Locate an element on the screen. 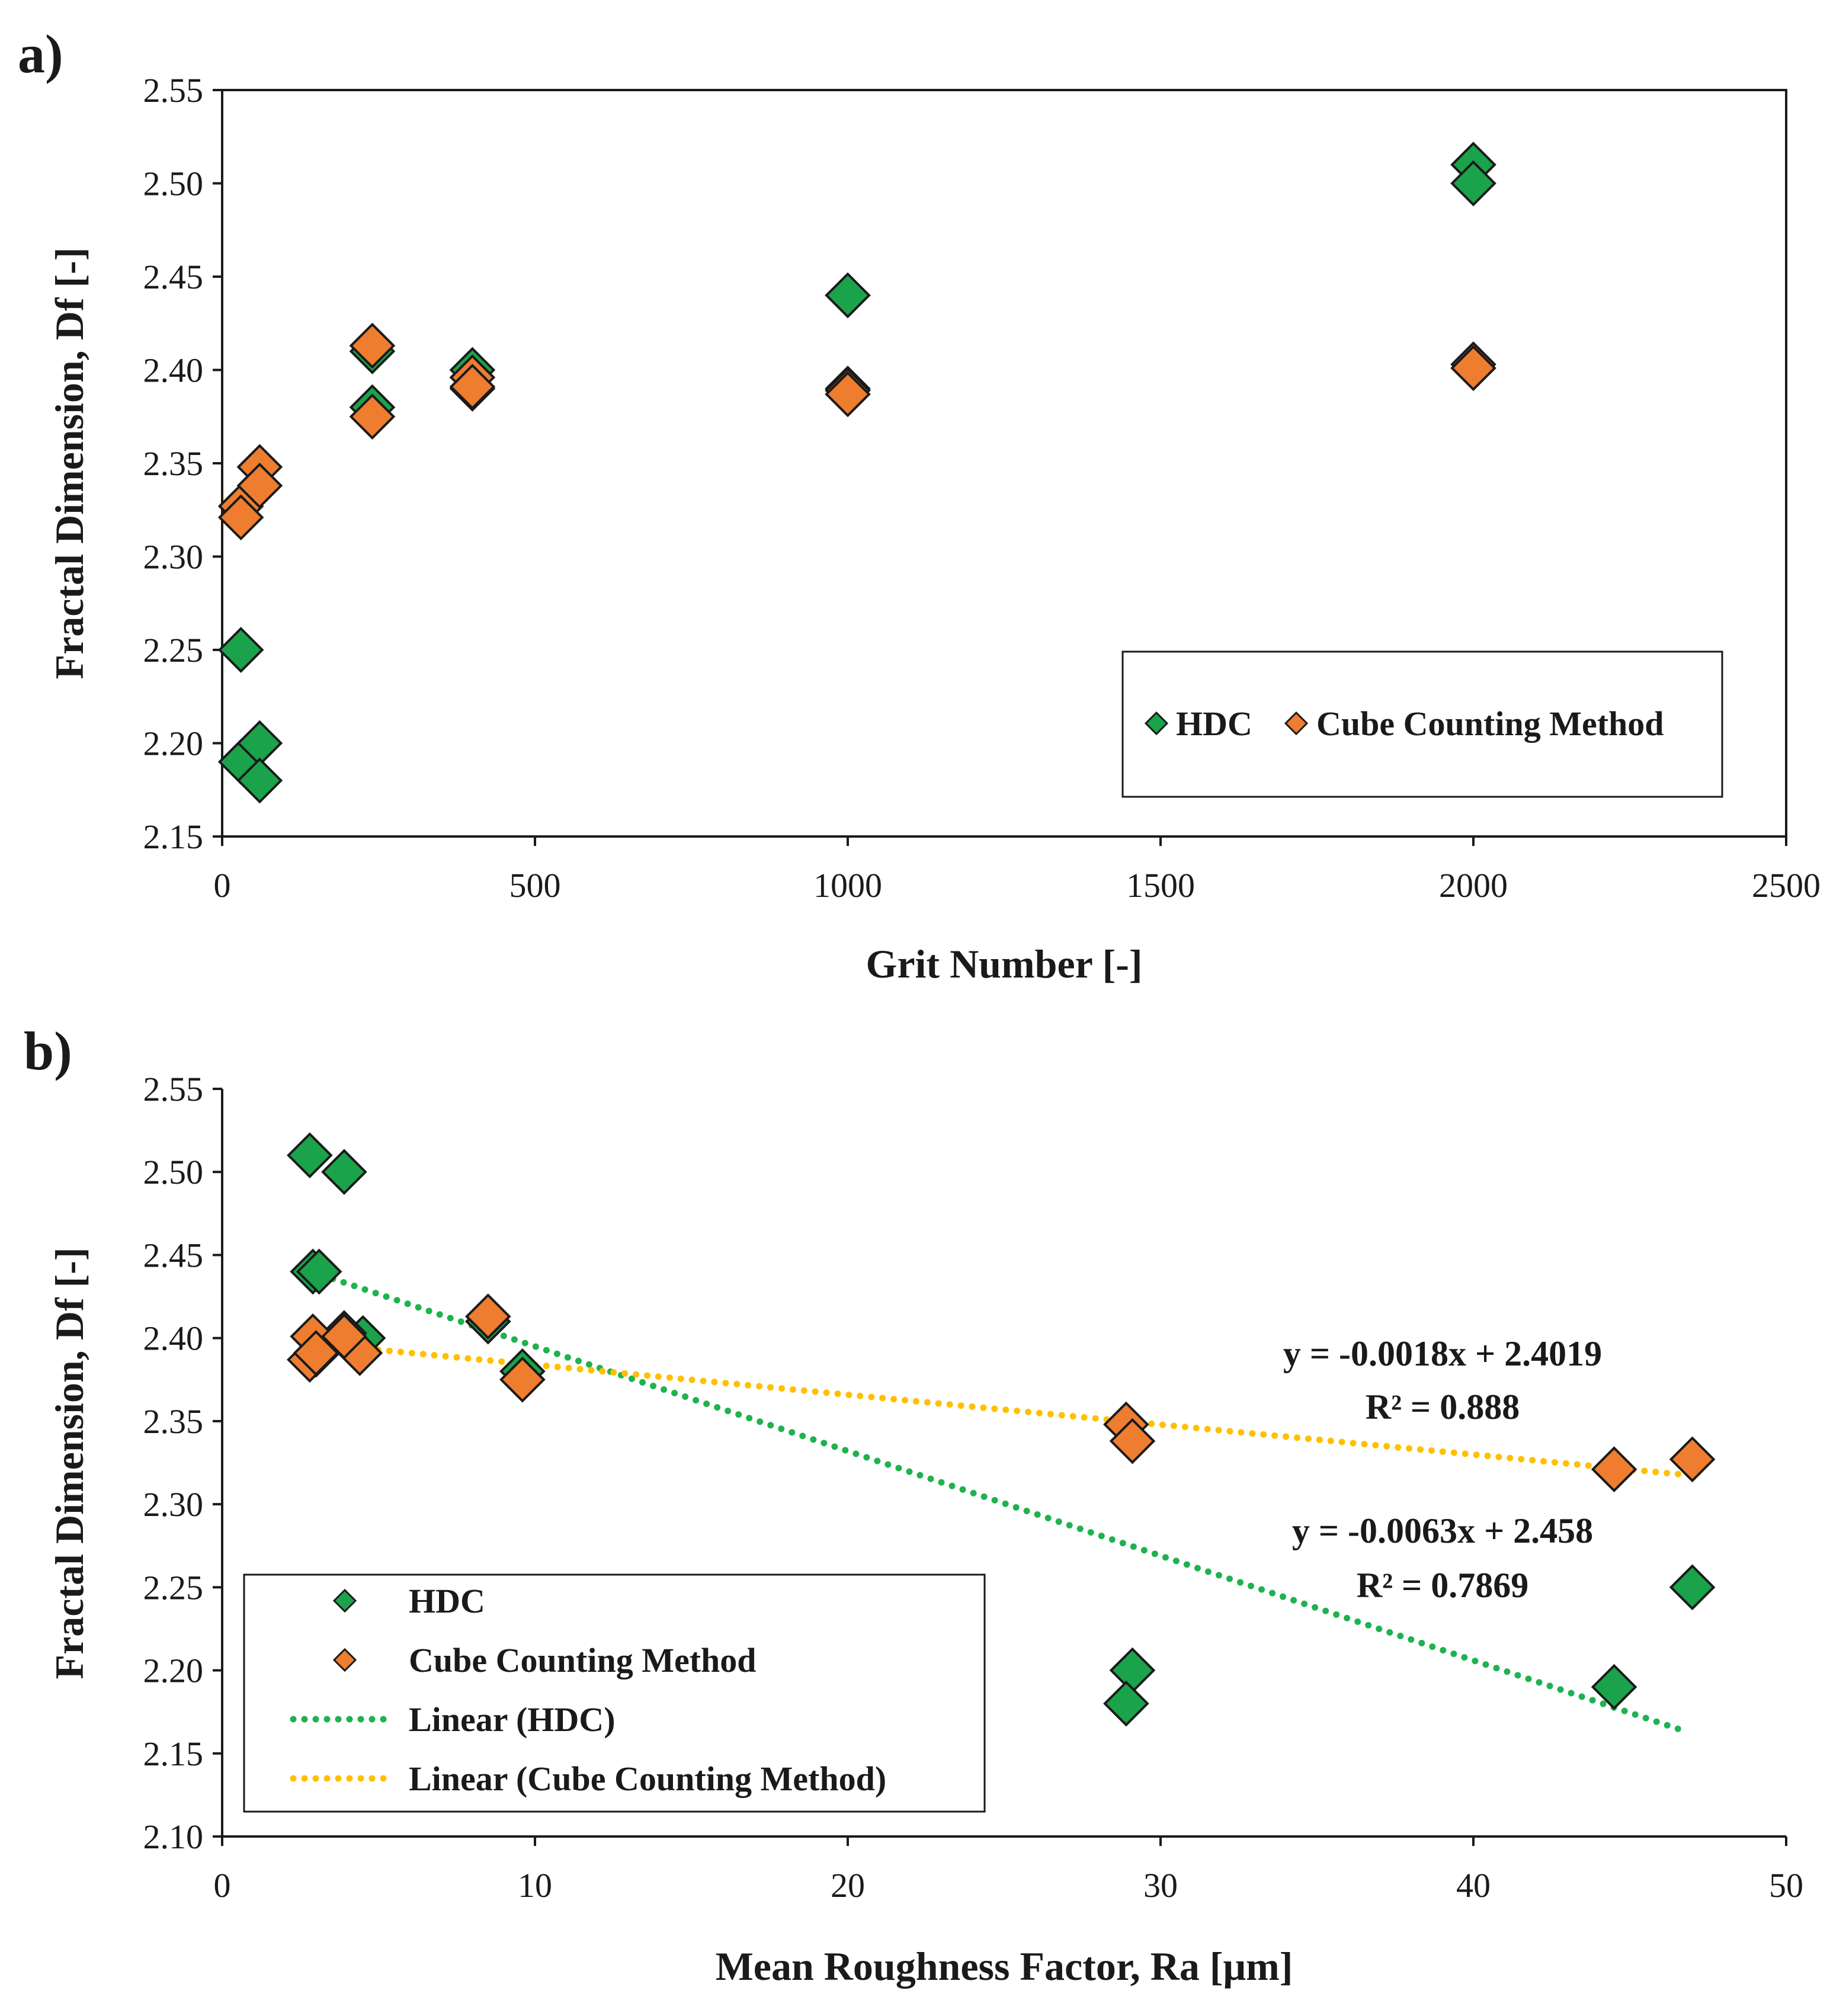 The width and height of the screenshot is (1846, 2016). panel-a-legend-hdc-label: HDC is located at coordinates (1214, 723).